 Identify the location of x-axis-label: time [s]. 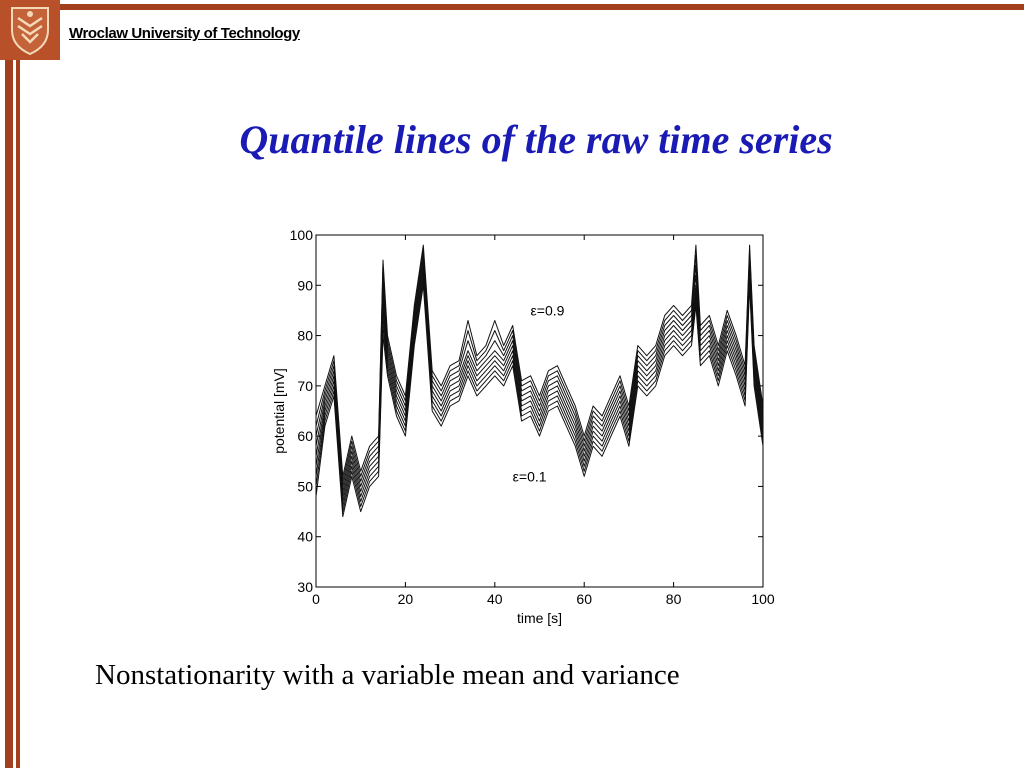
(539, 618).